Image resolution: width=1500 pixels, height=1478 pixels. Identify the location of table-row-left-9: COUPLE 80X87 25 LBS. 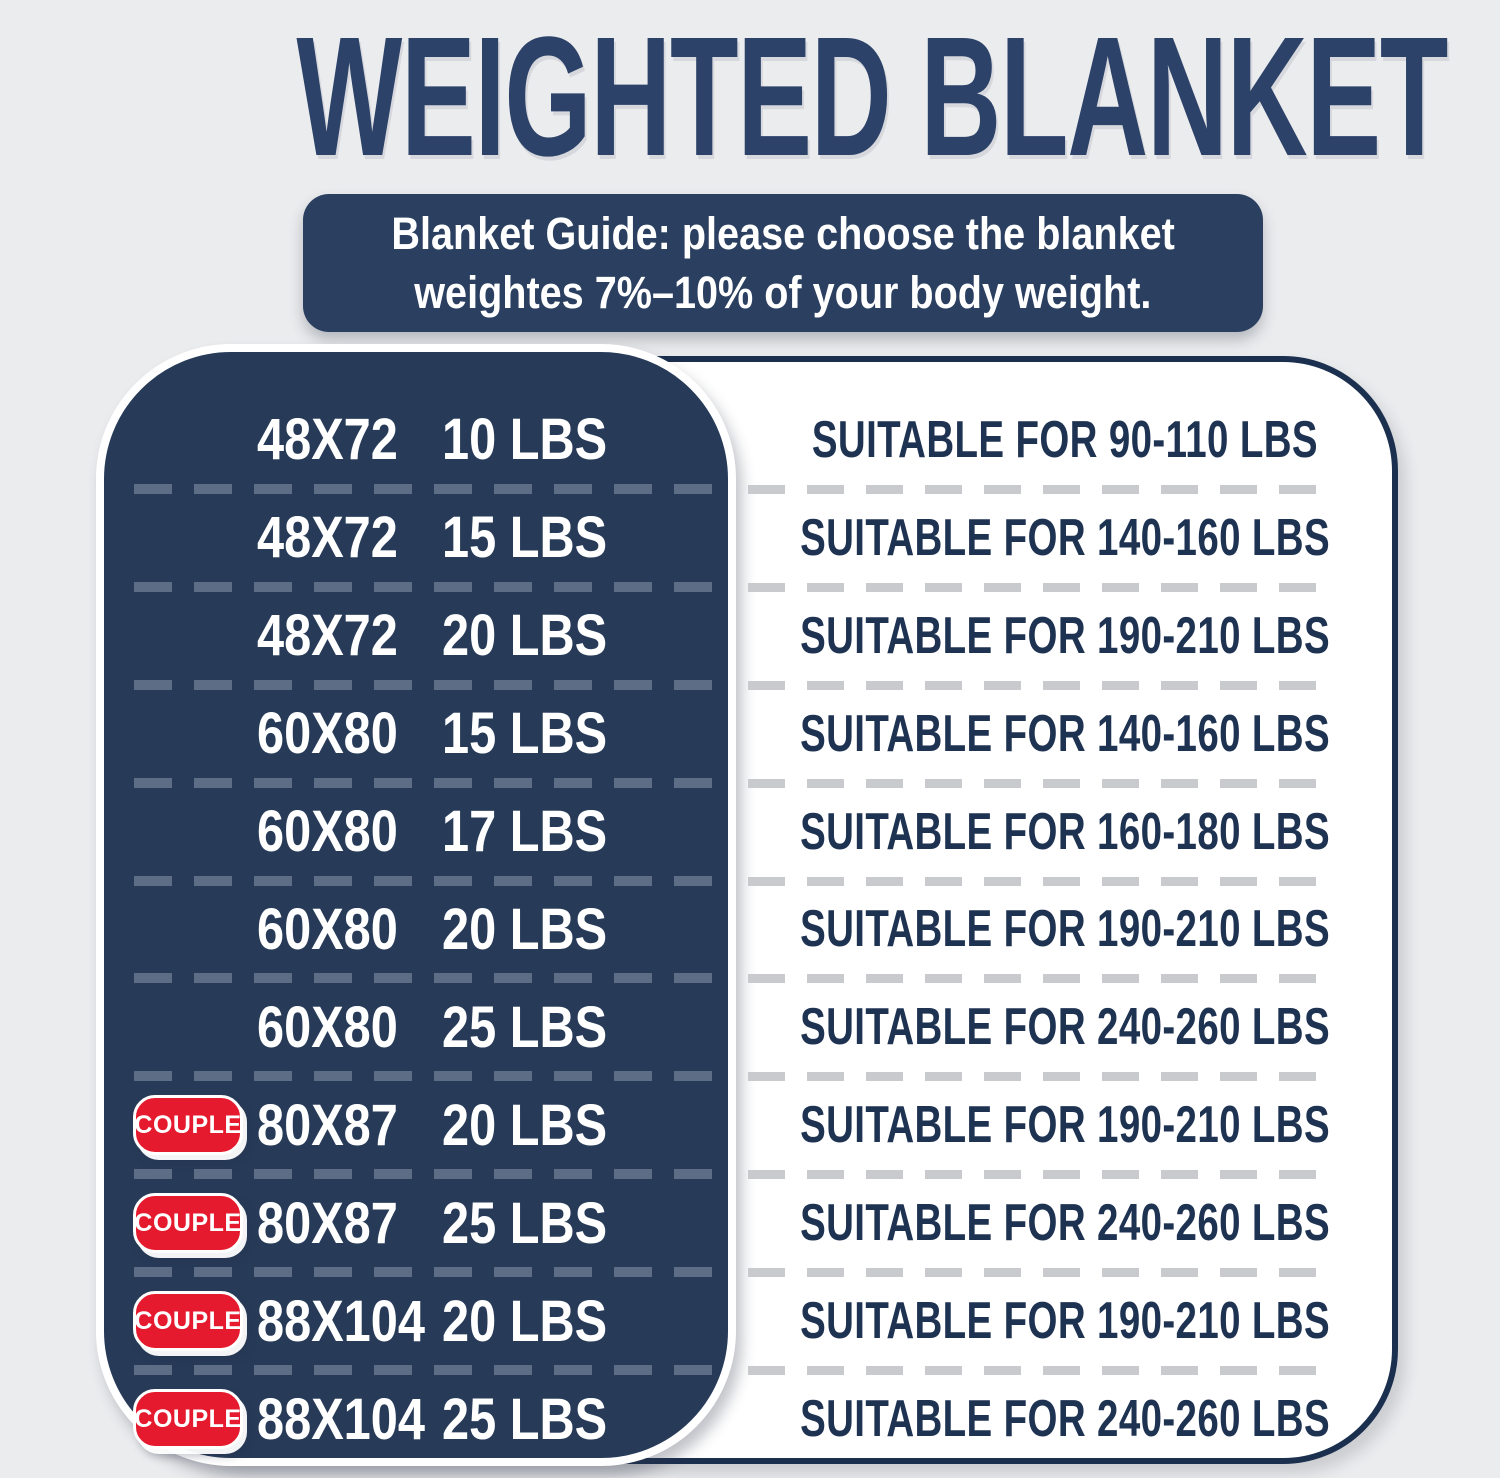
(416, 1226).